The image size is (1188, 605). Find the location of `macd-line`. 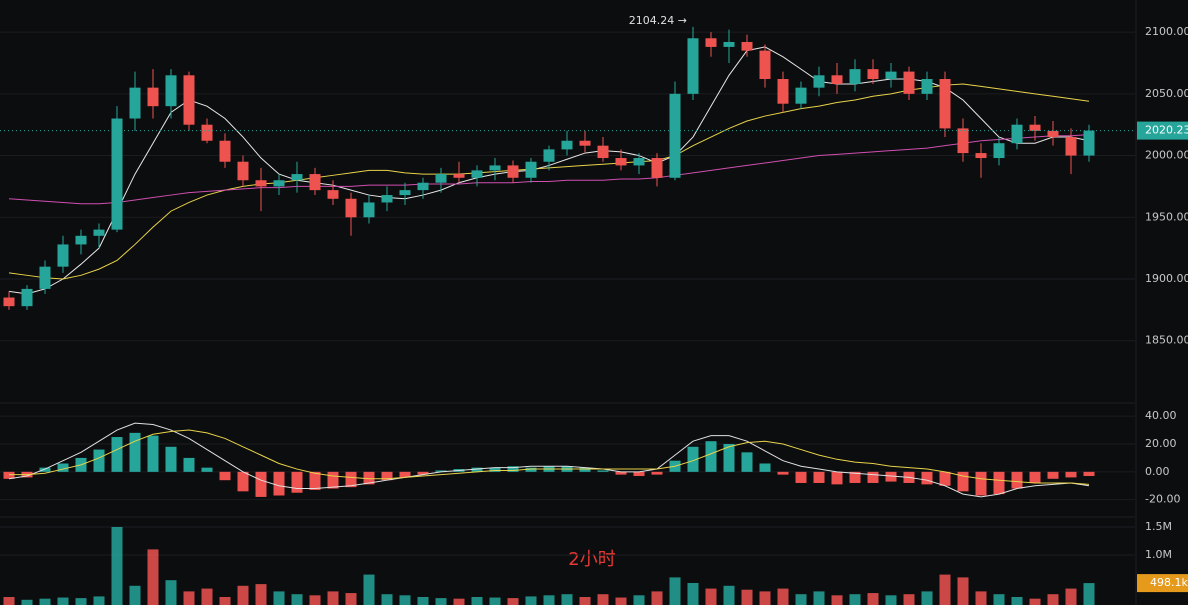

macd-line is located at coordinates (549, 460).